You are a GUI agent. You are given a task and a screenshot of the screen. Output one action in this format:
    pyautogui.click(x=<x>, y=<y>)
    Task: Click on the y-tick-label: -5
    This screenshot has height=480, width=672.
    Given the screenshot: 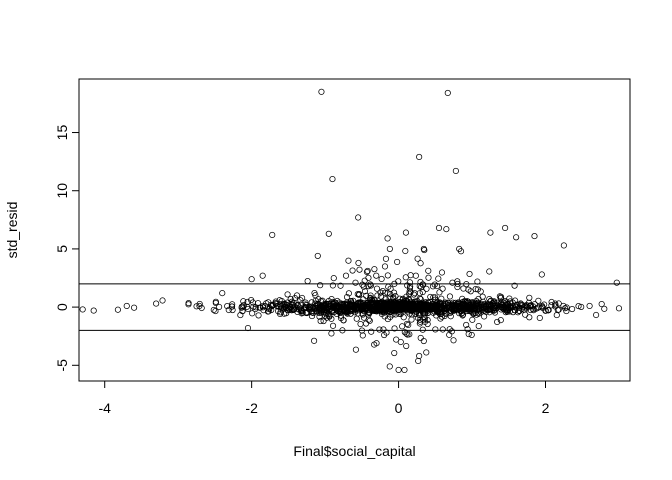 What is the action you would take?
    pyautogui.click(x=62, y=365)
    